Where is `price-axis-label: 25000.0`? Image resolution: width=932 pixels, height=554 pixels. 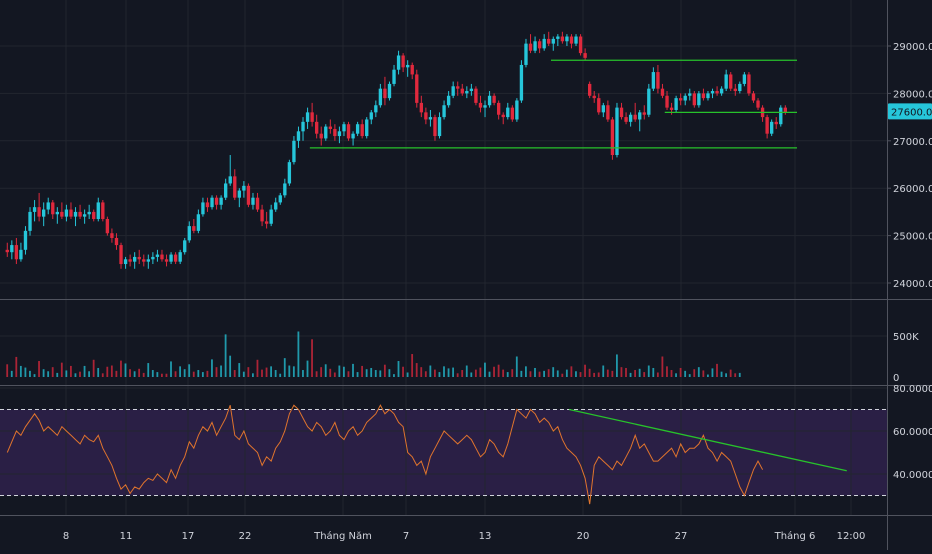 price-axis-label: 25000.0 is located at coordinates (912, 237).